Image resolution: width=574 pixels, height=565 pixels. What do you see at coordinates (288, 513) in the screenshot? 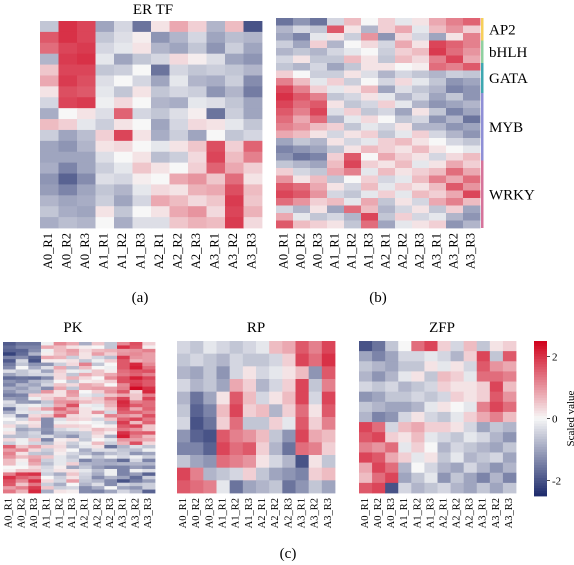
I see `rp-tick-label: A2_R3` at bounding box center [288, 513].